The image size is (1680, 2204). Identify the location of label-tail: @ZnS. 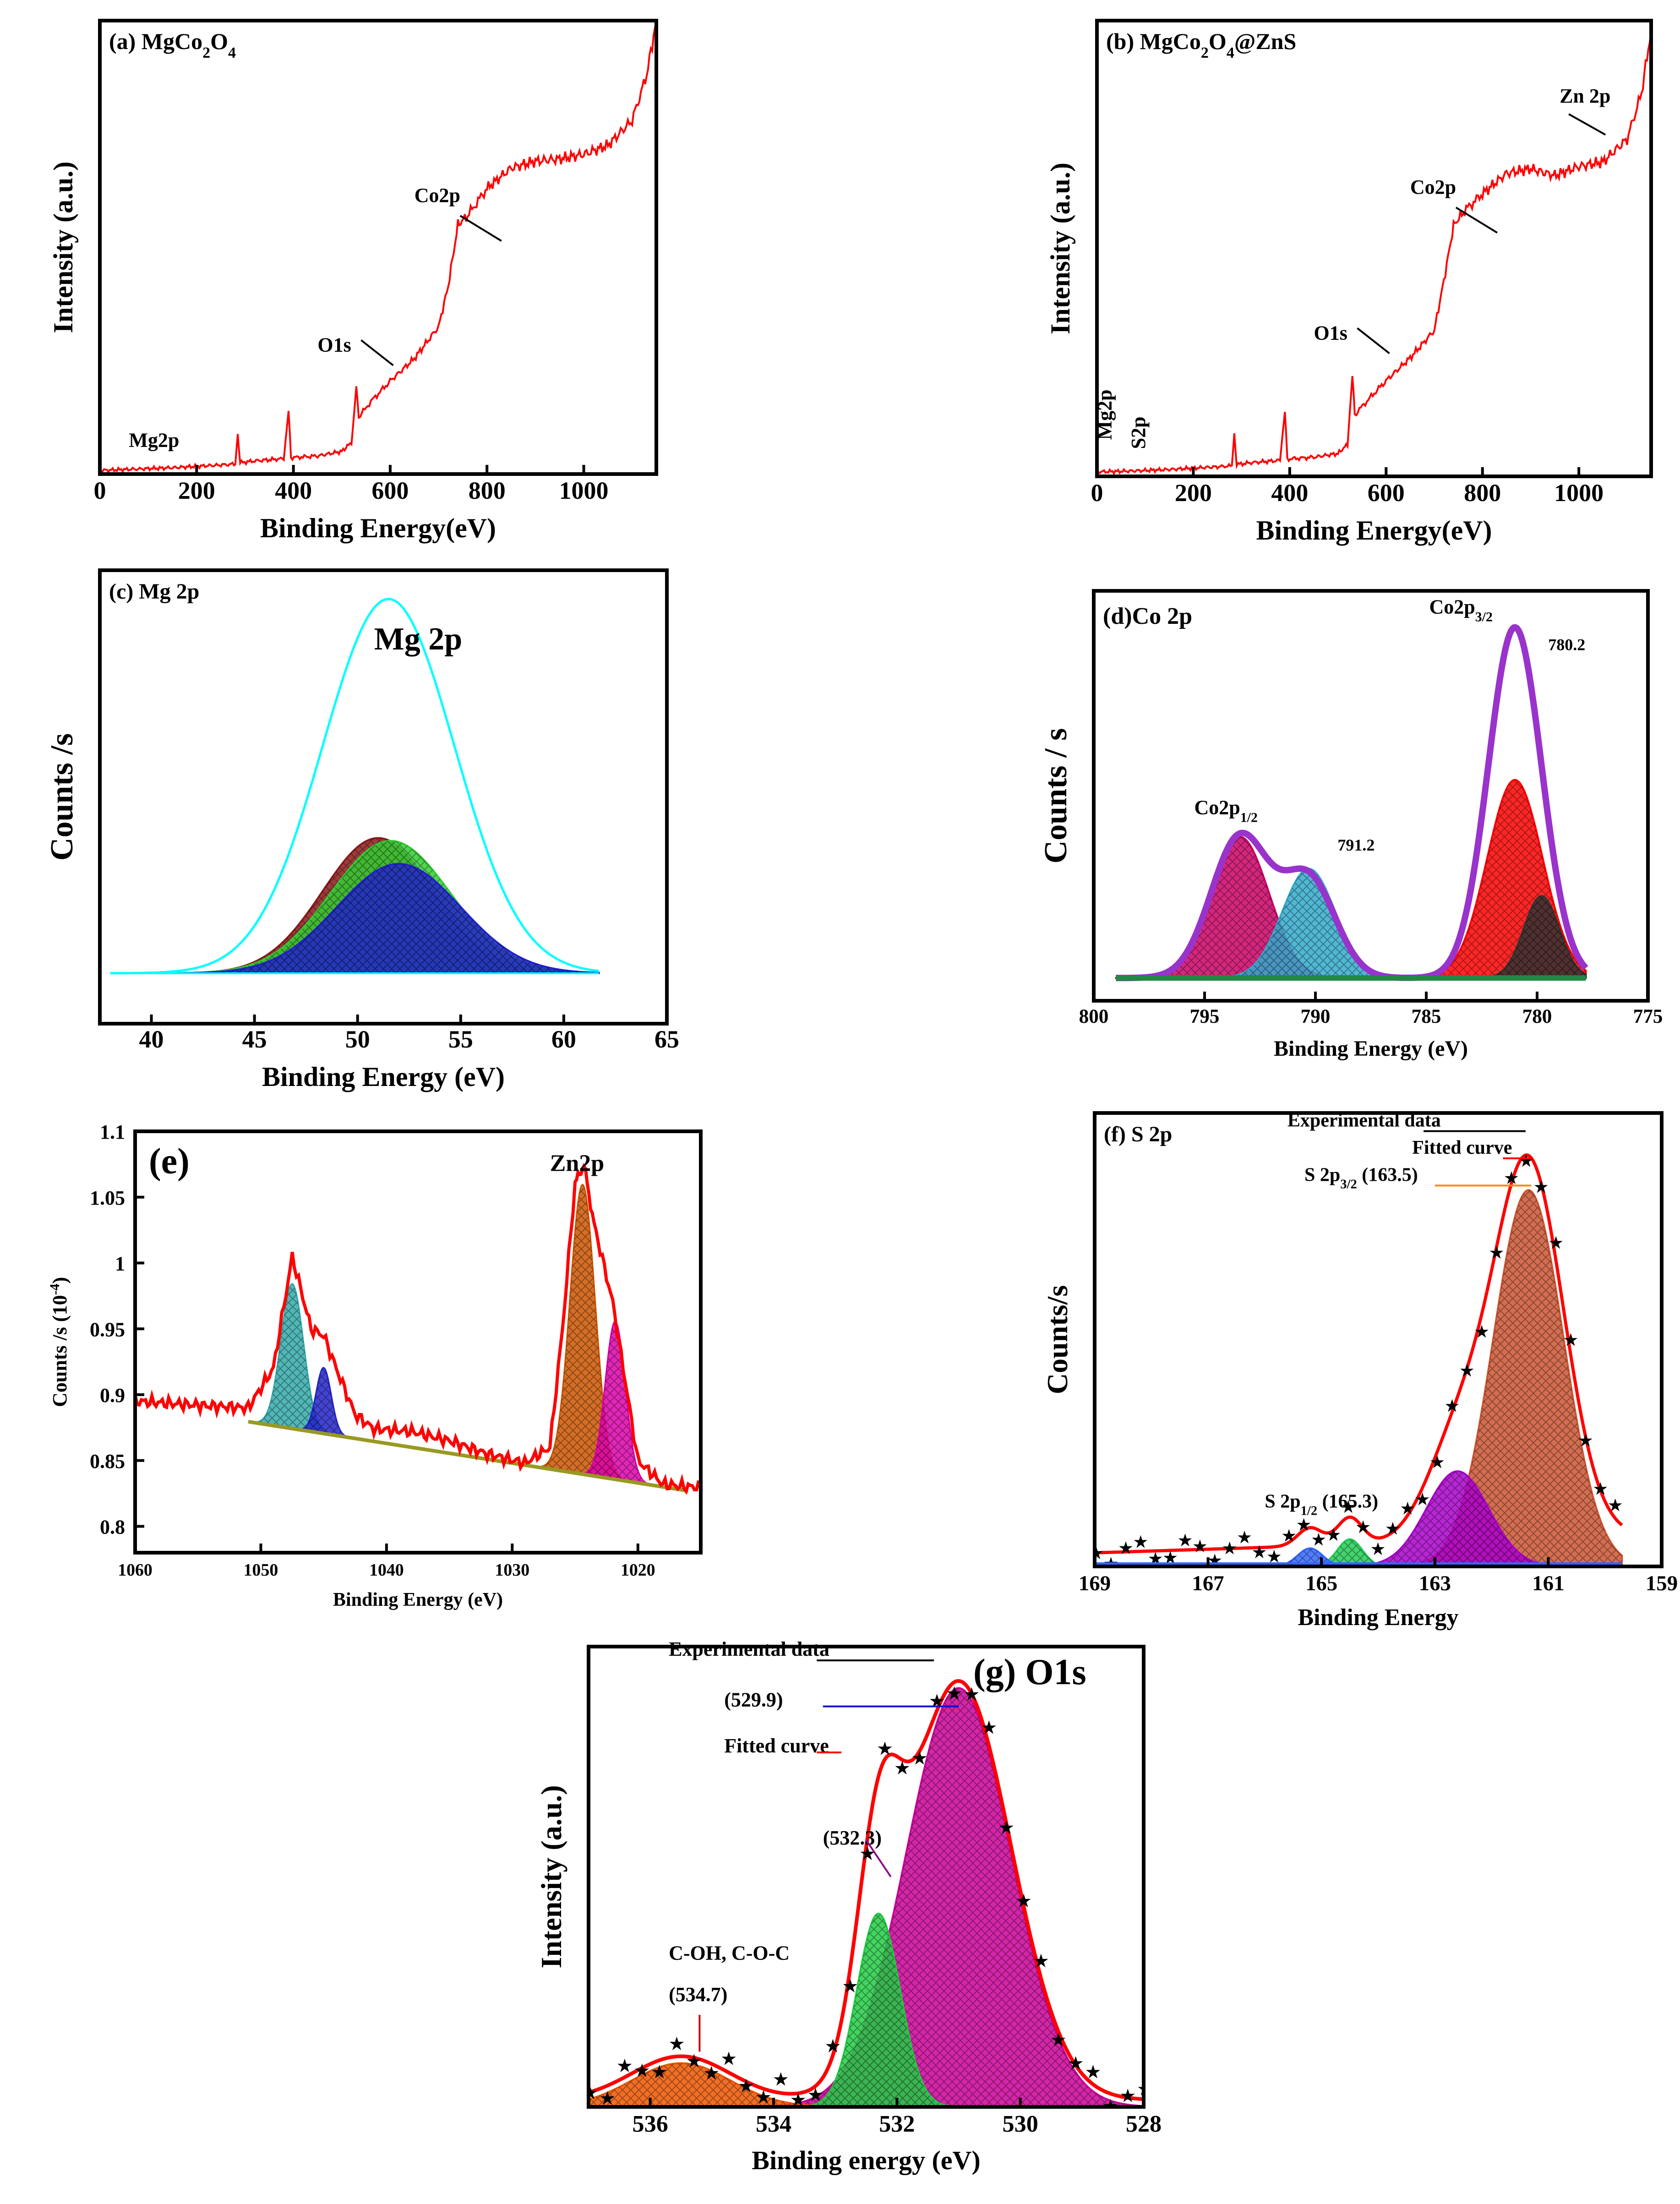
(1265, 41).